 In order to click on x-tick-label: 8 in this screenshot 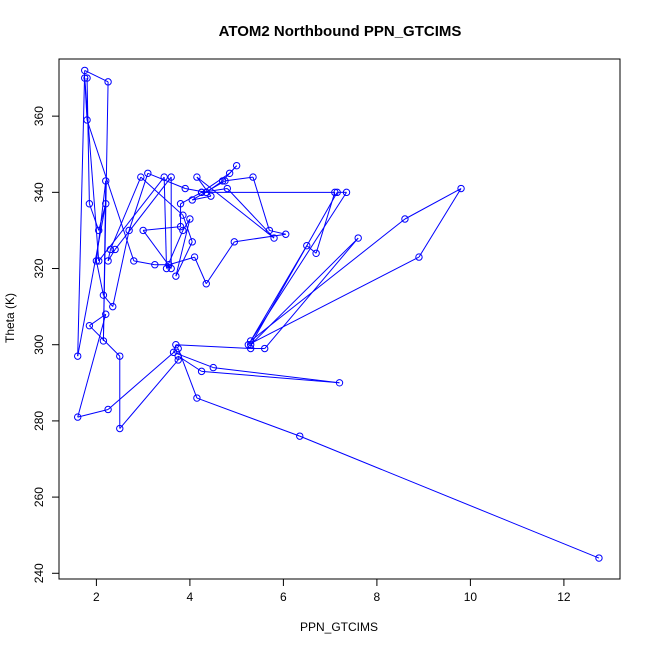, I will do `click(377, 597)`.